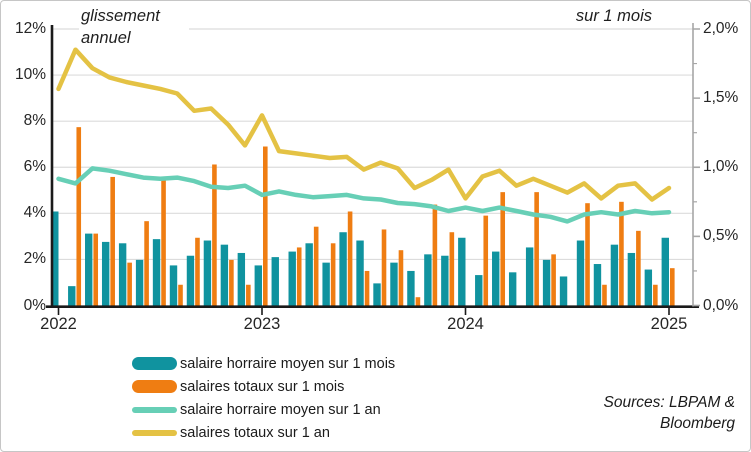  I want to click on left-axis-tick-label: 12%, so click(30, 28).